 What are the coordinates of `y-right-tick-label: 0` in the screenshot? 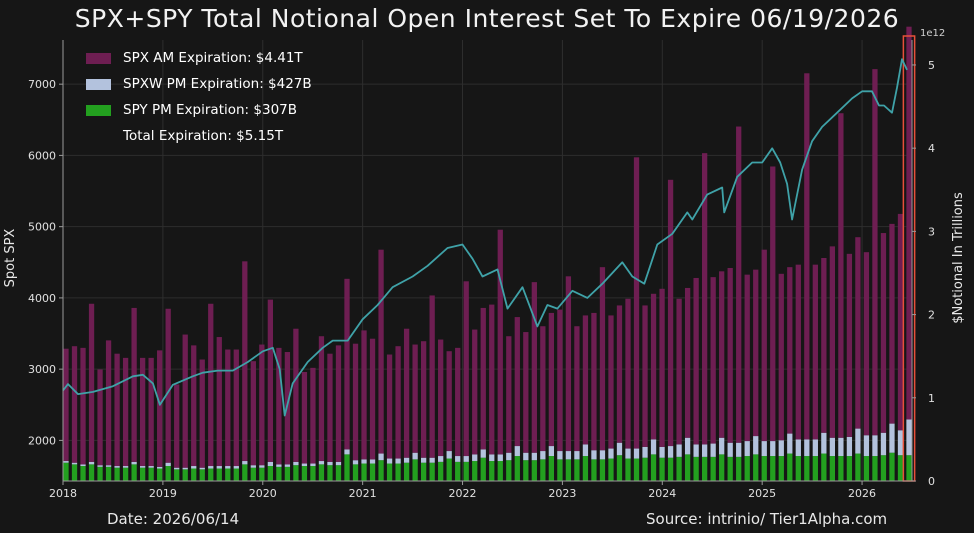 It's located at (931, 481).